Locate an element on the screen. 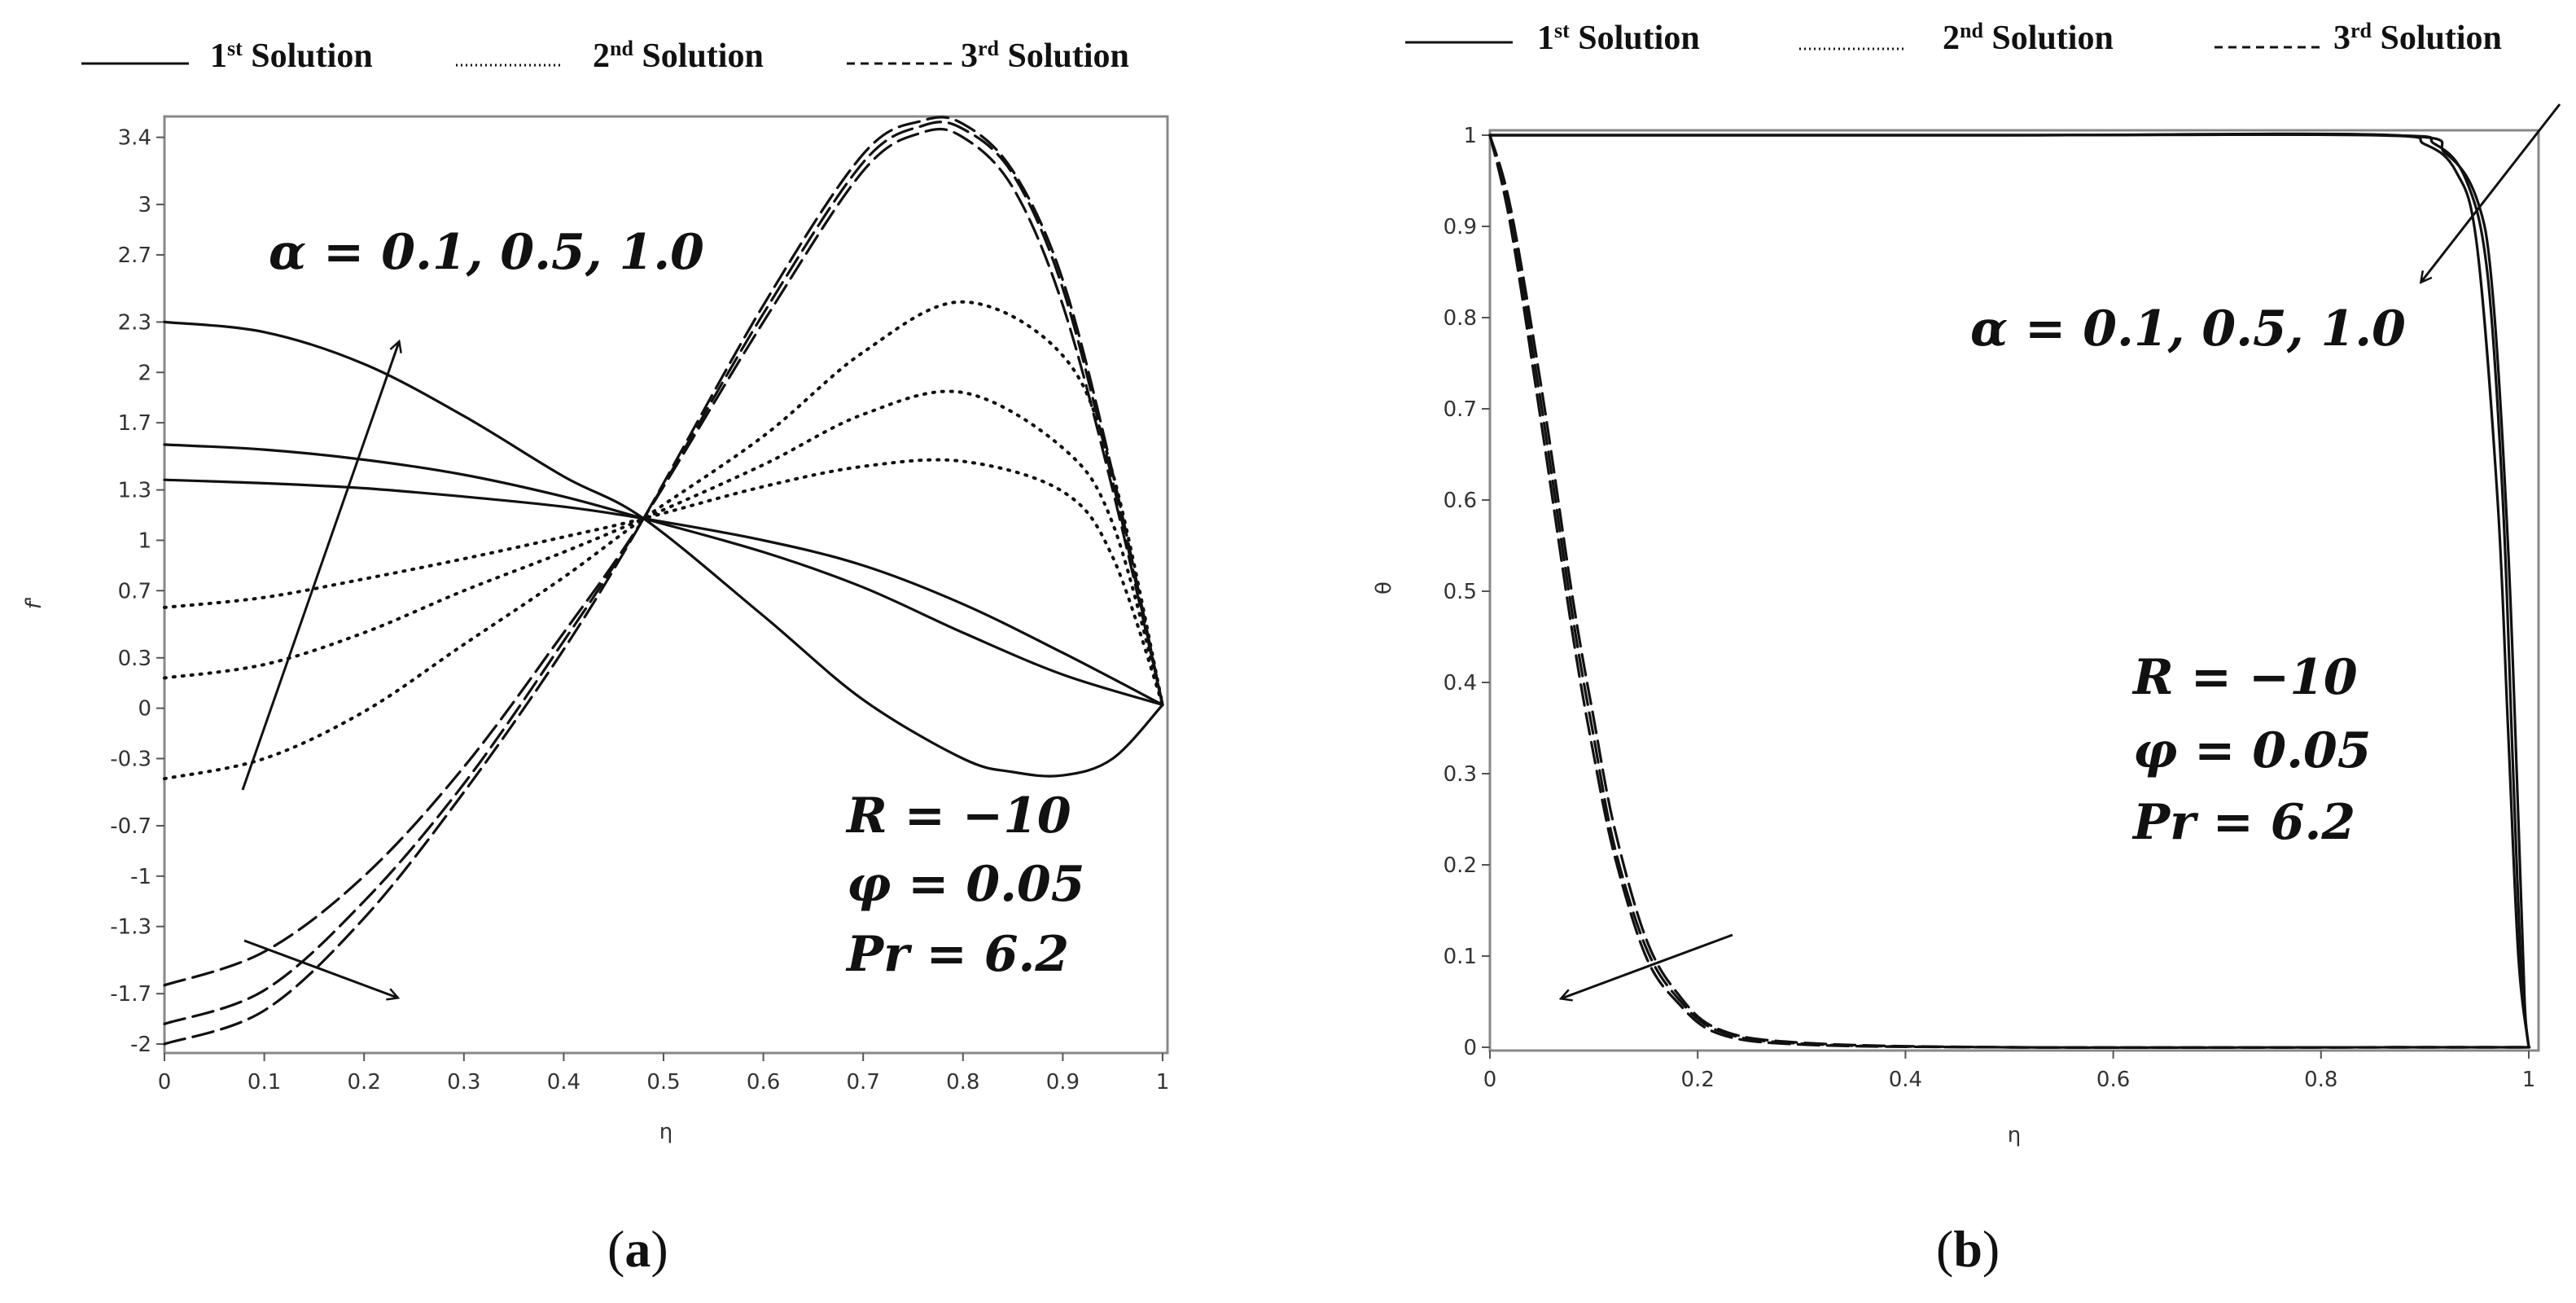 The height and width of the screenshot is (1303, 2576). y-tick-label: 0.4 is located at coordinates (1460, 683).